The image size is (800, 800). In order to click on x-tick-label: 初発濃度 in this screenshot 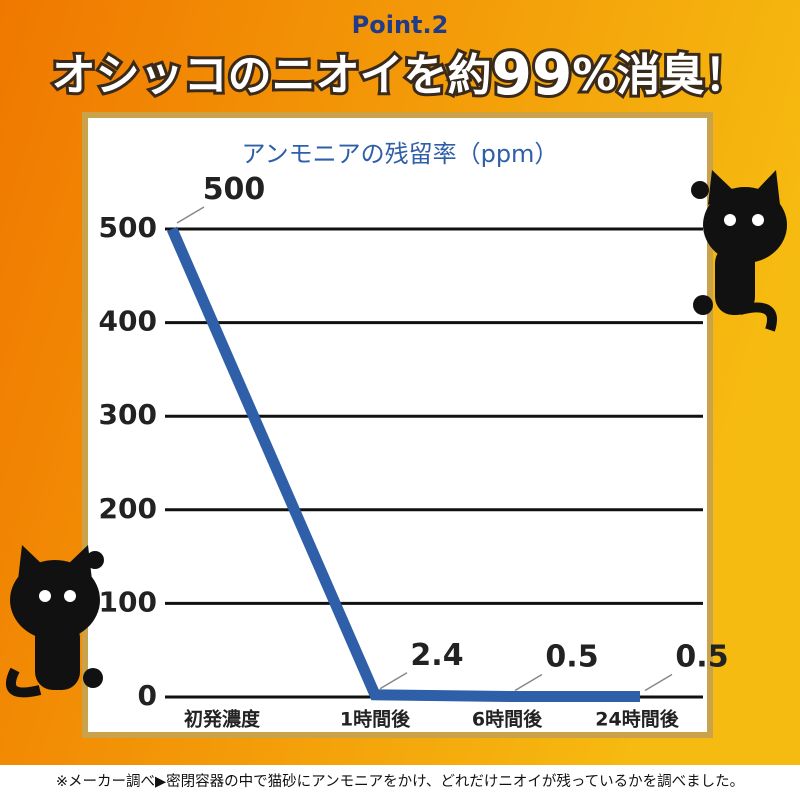, I will do `click(222, 719)`.